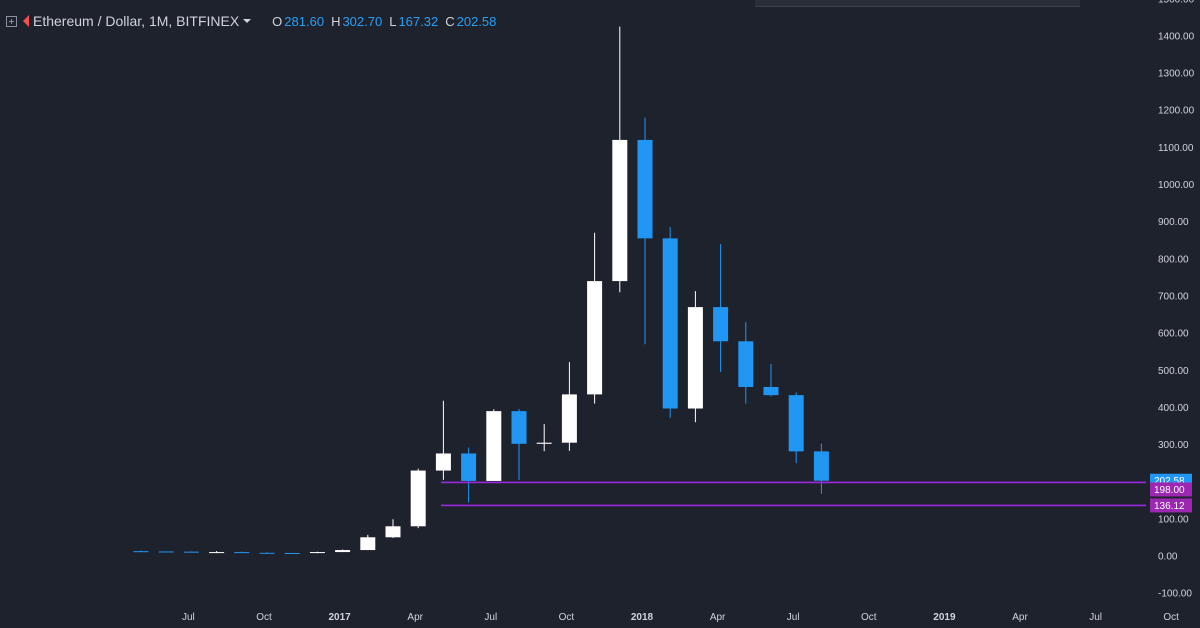  What do you see at coordinates (1173, 334) in the screenshot?
I see `y-tick-label: 600.00` at bounding box center [1173, 334].